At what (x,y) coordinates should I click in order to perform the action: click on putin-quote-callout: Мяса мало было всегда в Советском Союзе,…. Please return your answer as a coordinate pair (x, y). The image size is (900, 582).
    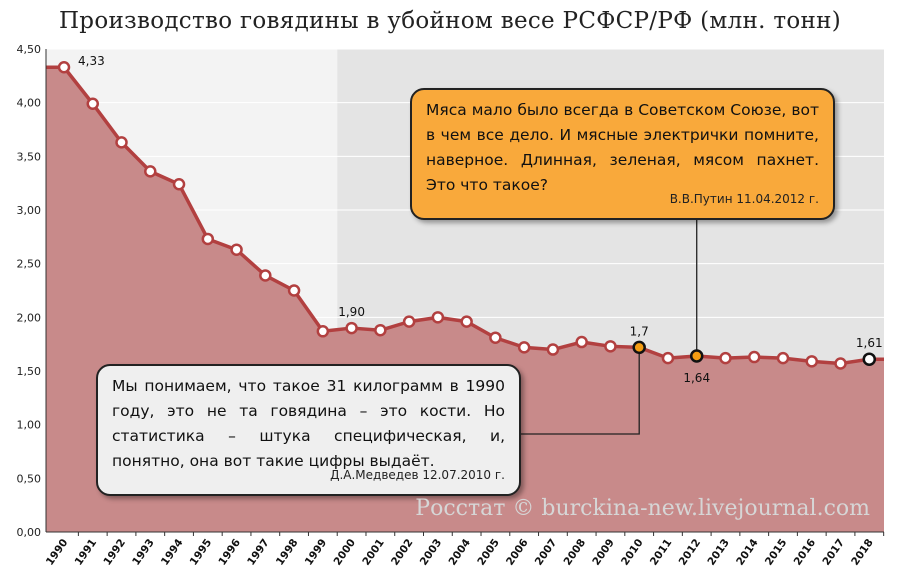
    Looking at the image, I should click on (622, 154).